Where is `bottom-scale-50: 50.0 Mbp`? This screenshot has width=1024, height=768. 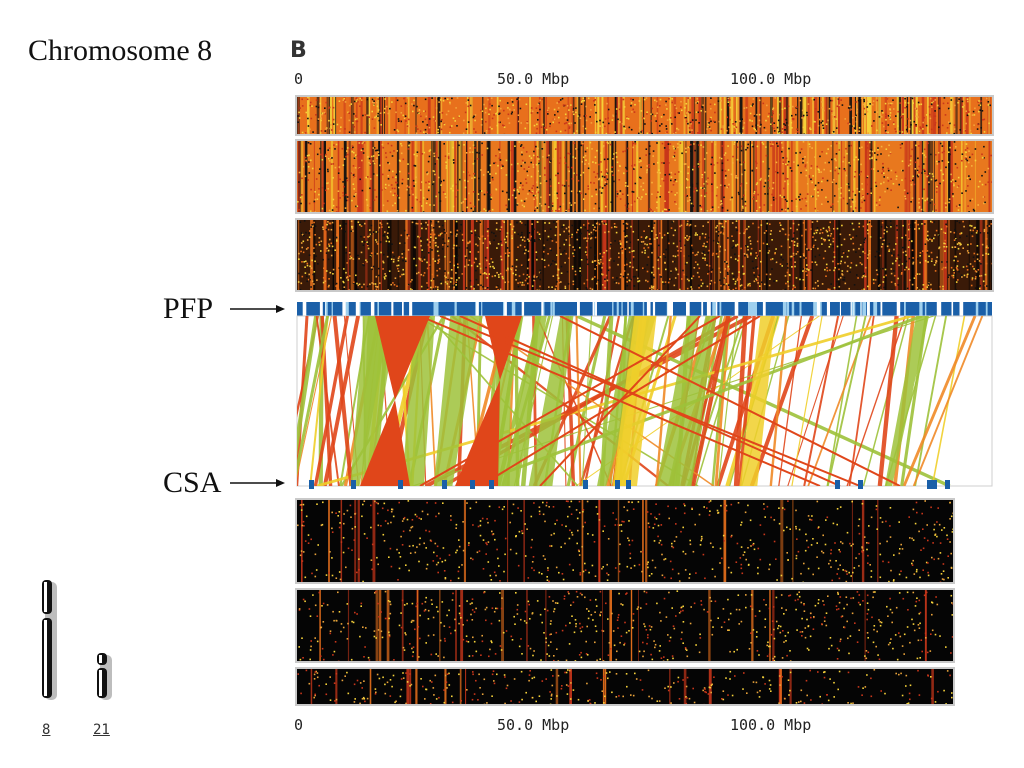 bottom-scale-50: 50.0 Mbp is located at coordinates (533, 725).